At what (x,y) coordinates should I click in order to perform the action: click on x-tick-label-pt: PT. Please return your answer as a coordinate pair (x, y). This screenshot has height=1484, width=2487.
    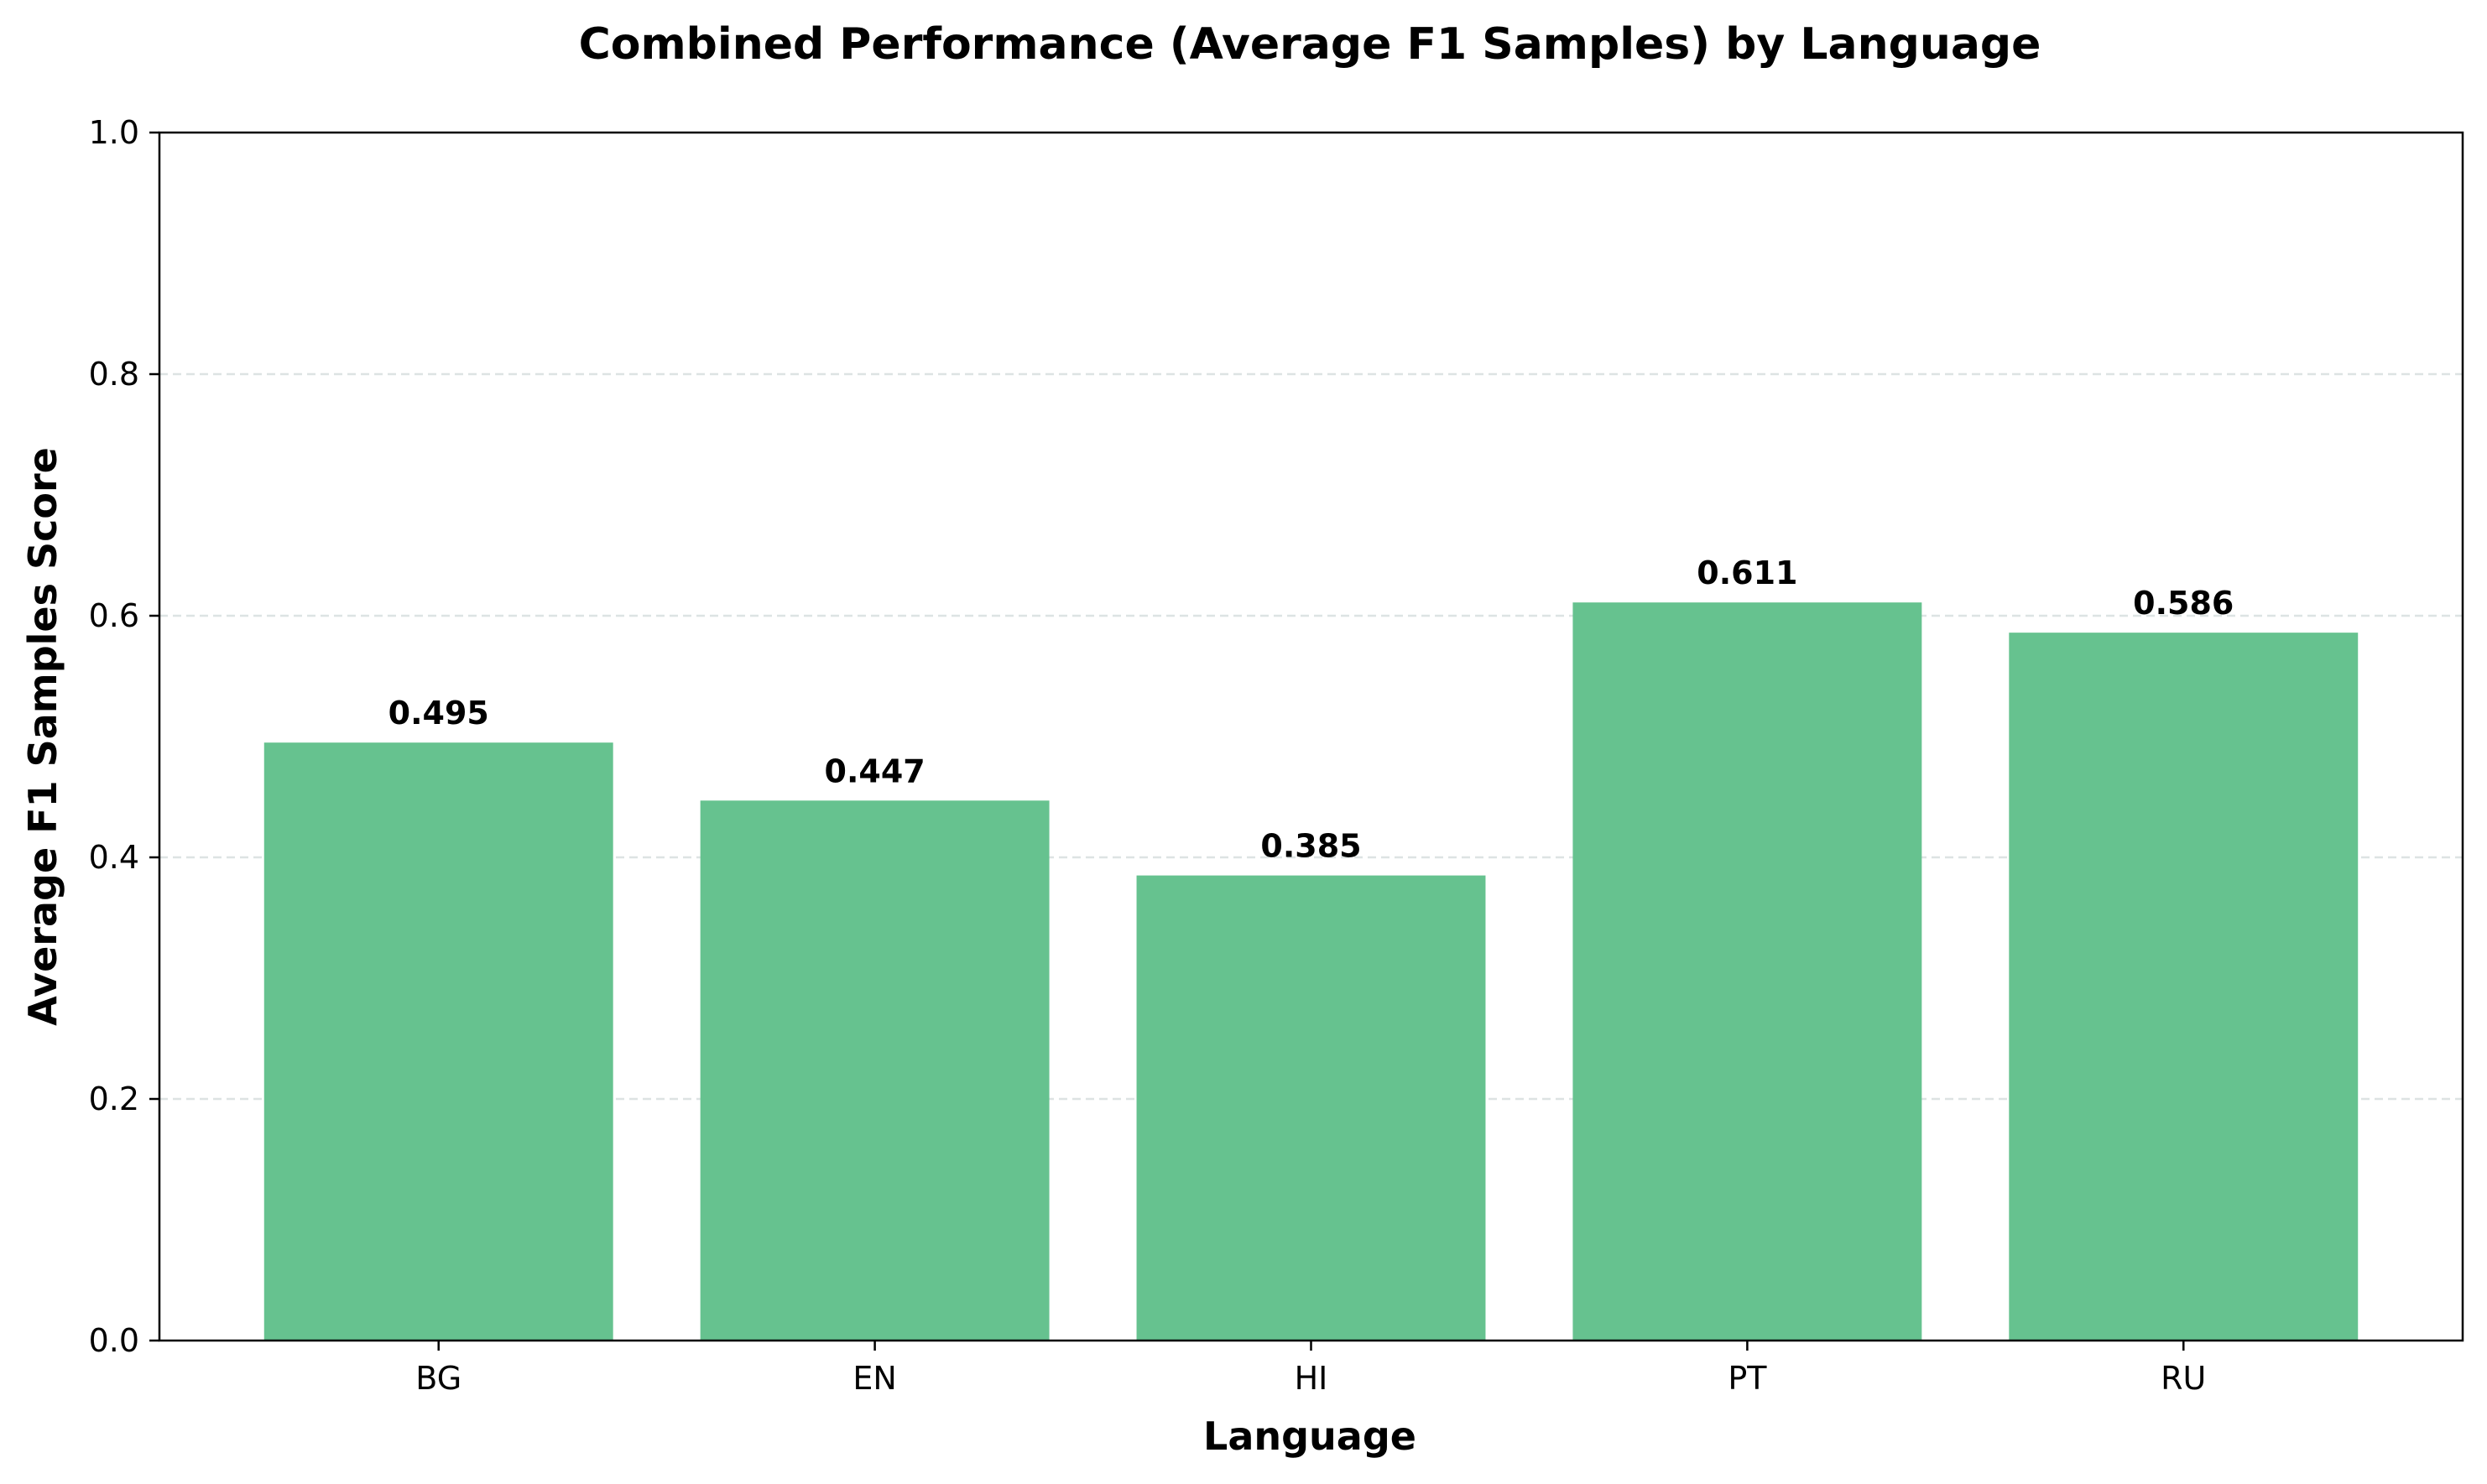
    Looking at the image, I should click on (1748, 1378).